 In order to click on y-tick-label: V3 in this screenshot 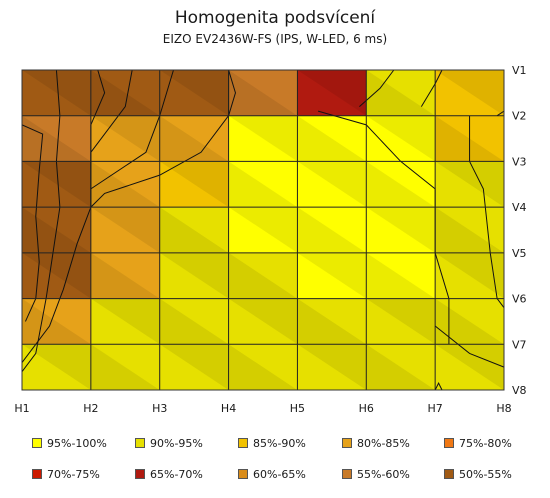, I will do `click(519, 161)`.